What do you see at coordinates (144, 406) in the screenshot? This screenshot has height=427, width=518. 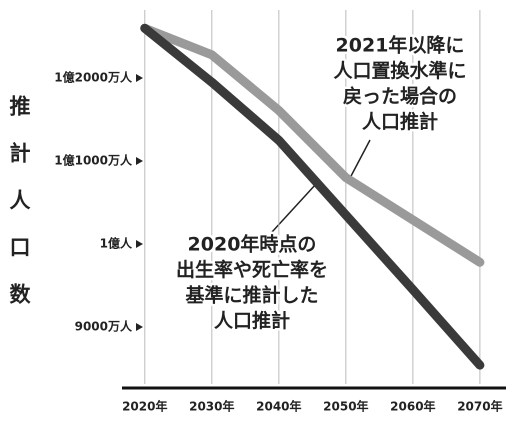 I see `x-tick-label: 2020年` at bounding box center [144, 406].